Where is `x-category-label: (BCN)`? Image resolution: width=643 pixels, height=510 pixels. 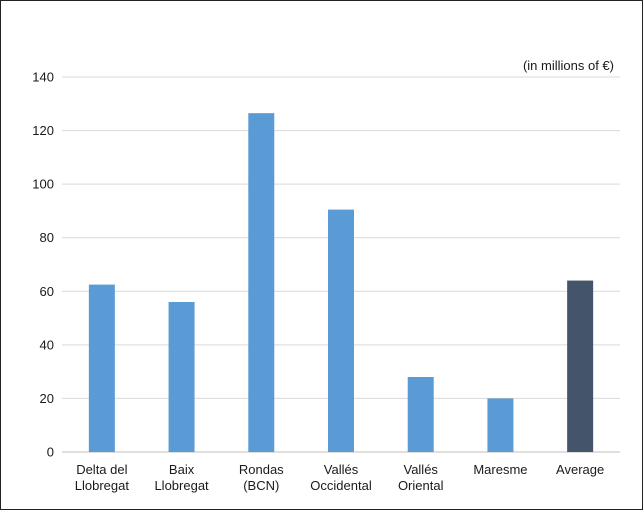
x-category-label: (BCN) is located at coordinates (261, 485).